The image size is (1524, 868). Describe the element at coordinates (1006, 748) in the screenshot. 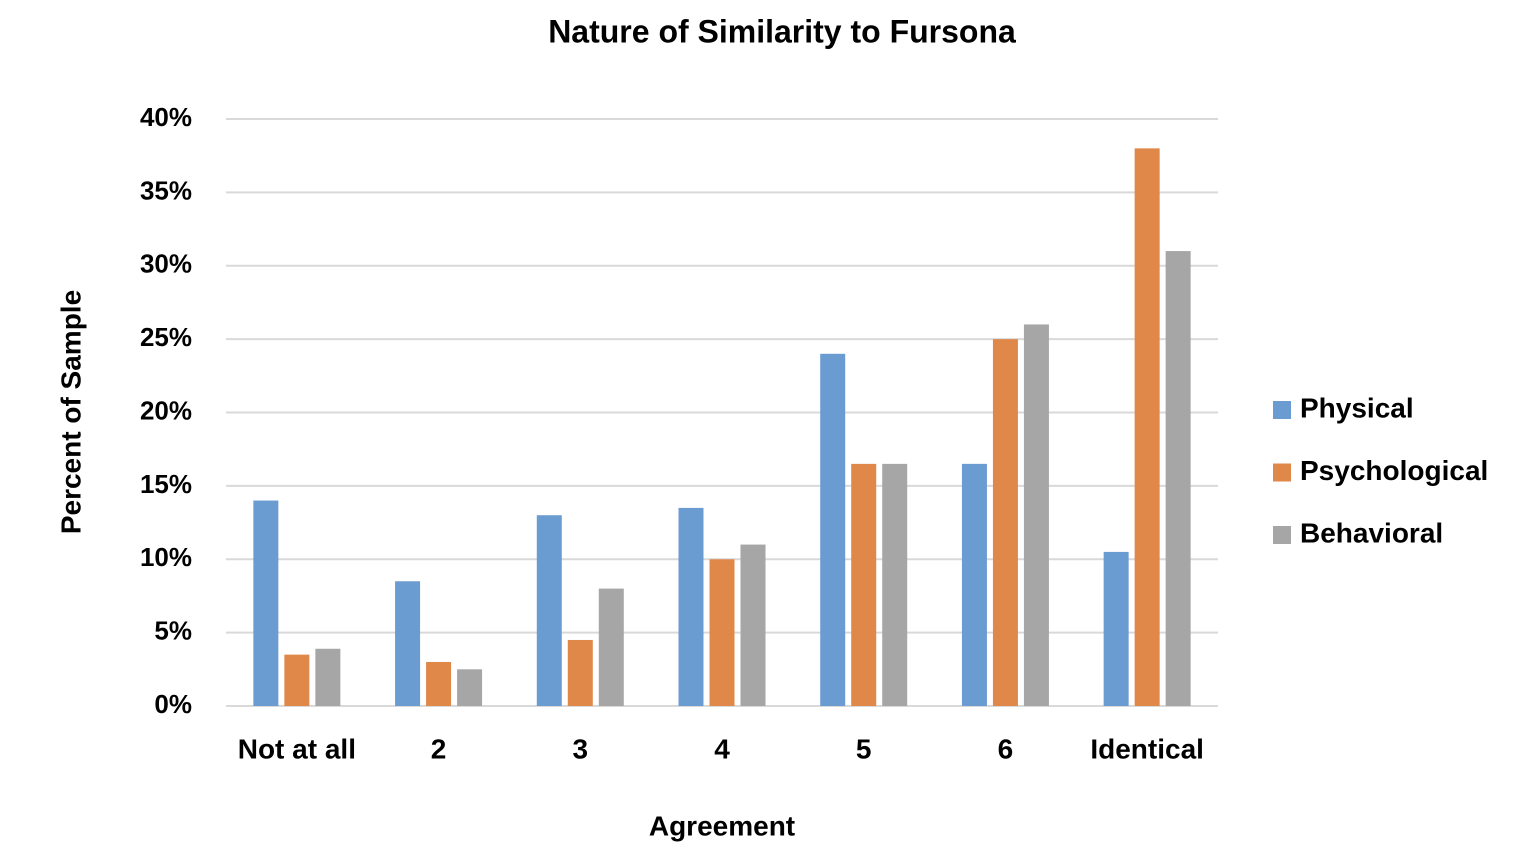

I see `x-tick-label: 6` at that location.